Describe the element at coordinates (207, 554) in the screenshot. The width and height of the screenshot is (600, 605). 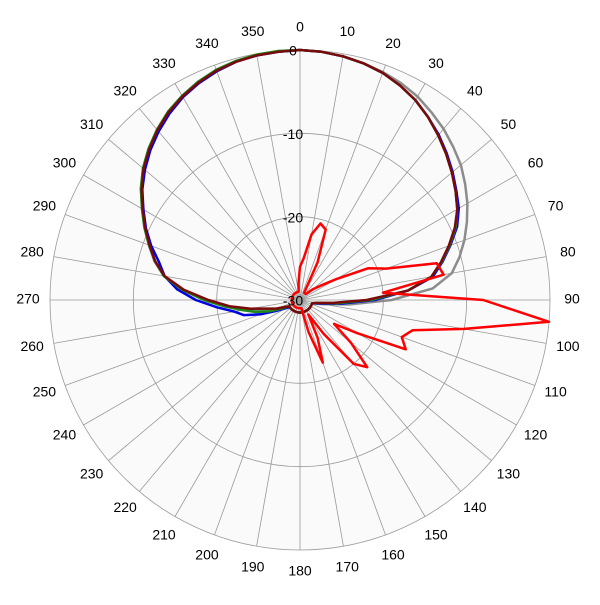
I see `angle-tick-label: 200` at that location.